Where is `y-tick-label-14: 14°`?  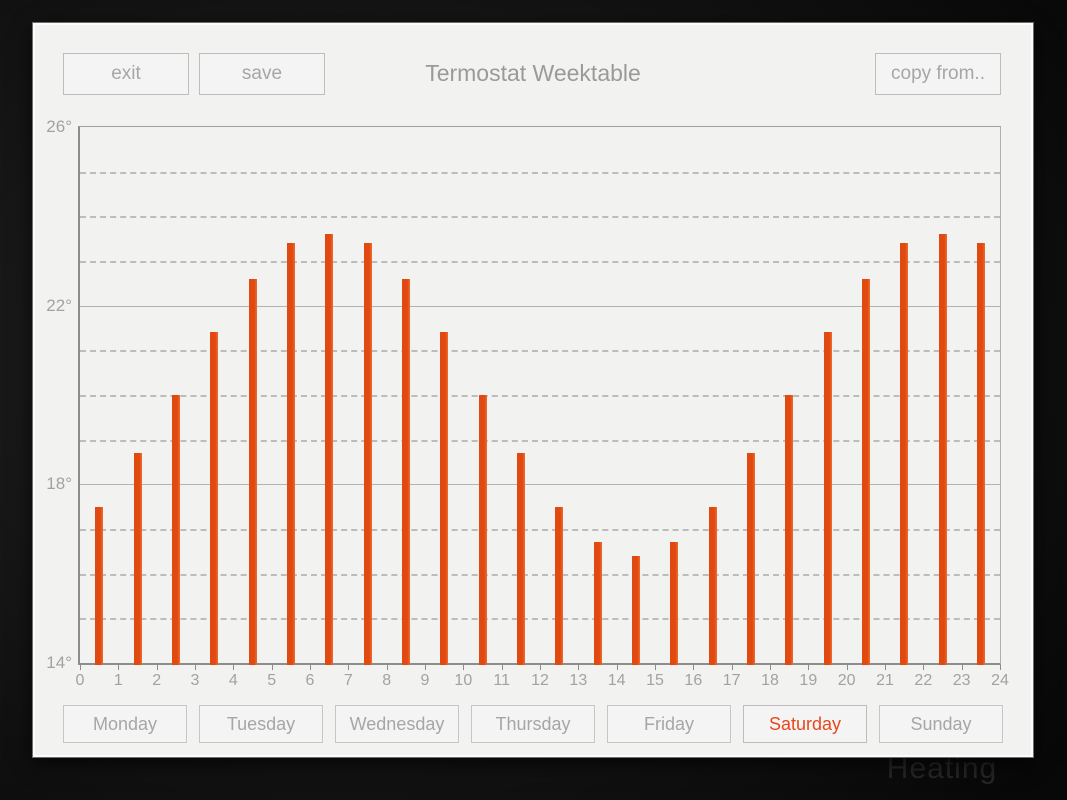
y-tick-label-14: 14° is located at coordinates (59, 662).